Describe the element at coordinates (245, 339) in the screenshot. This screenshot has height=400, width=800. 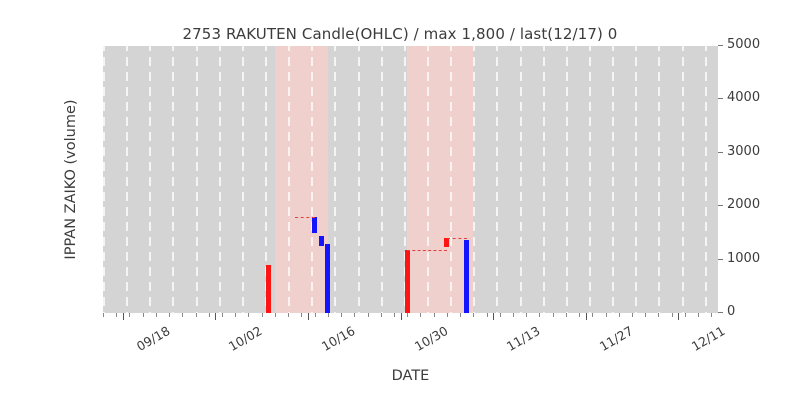
I see `x-tick-label: 10/02` at that location.